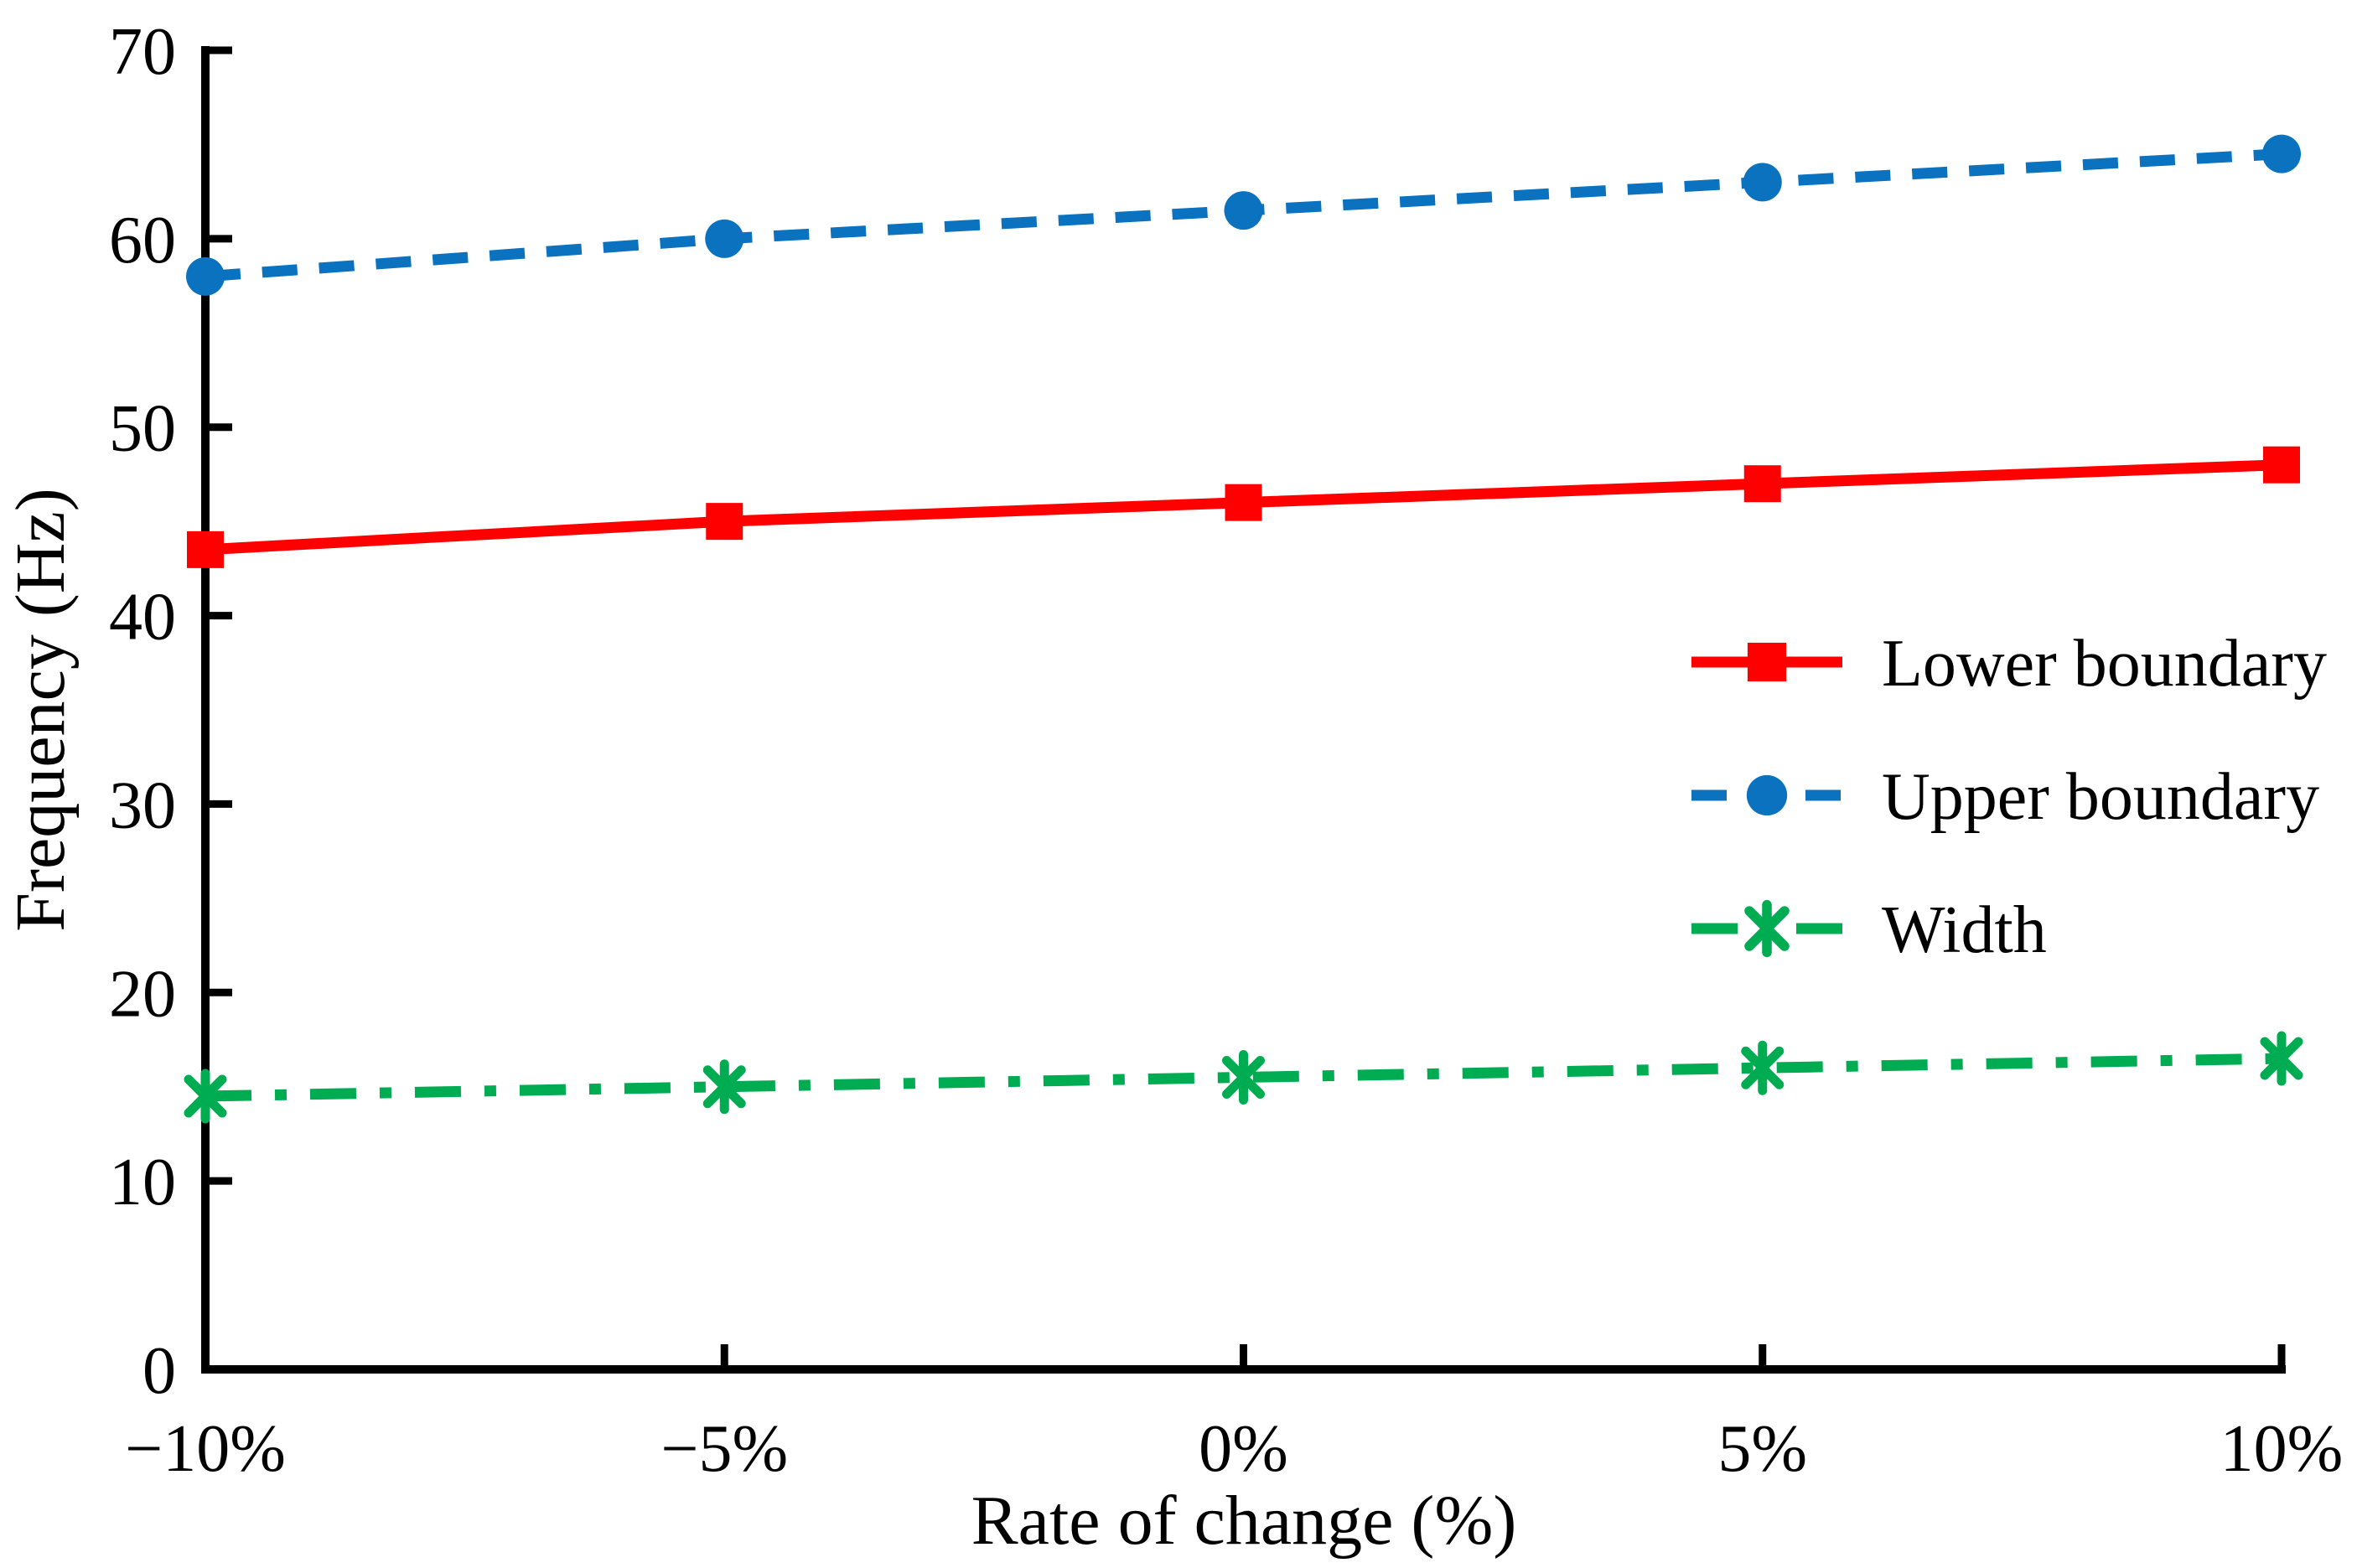 This screenshot has height=1568, width=2357. What do you see at coordinates (1243, 1449) in the screenshot?
I see `x-tick-label: 0%` at bounding box center [1243, 1449].